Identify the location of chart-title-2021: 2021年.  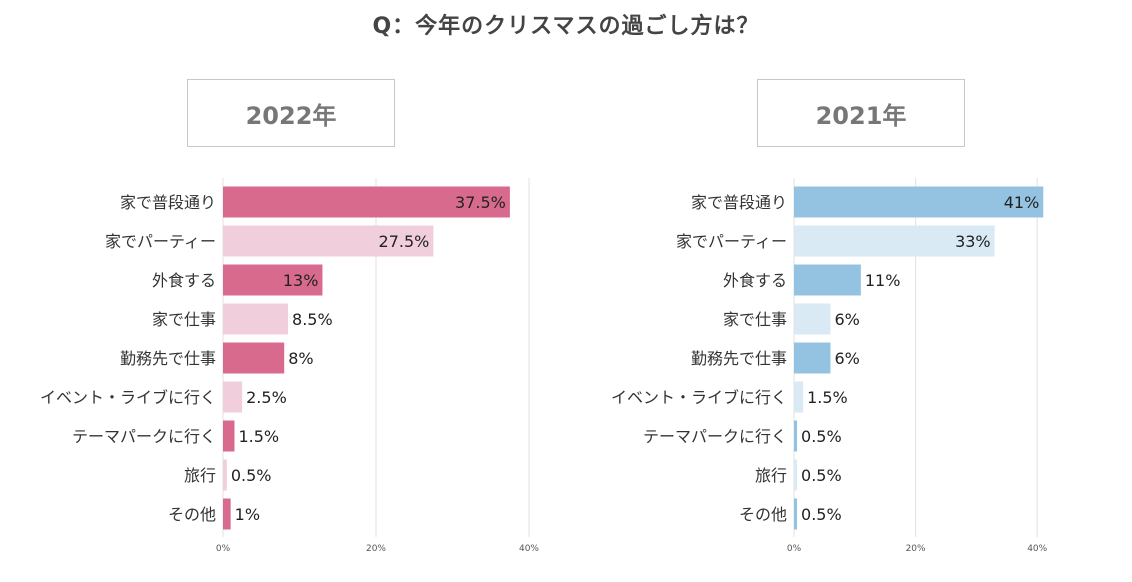
(861, 113).